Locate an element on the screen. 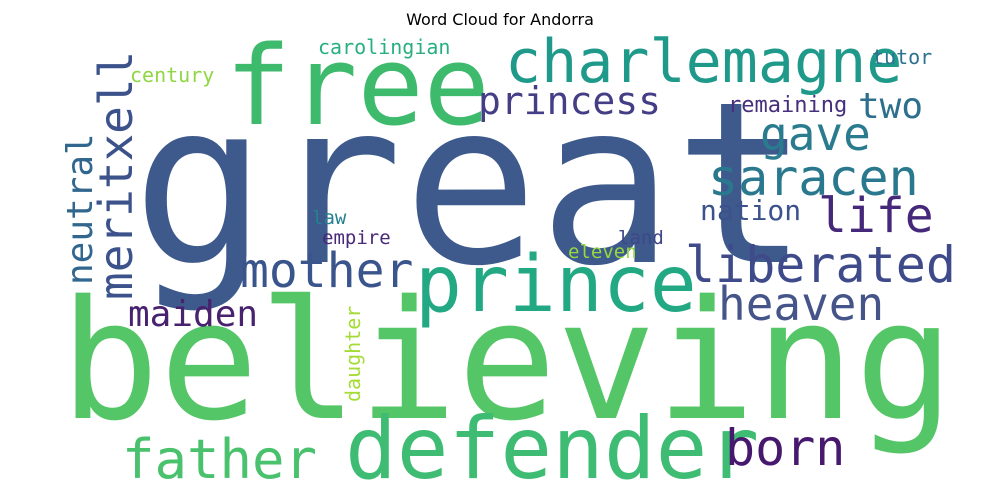 The image size is (1000, 500). chart-title: Word Cloud for Andorra is located at coordinates (500, 19).